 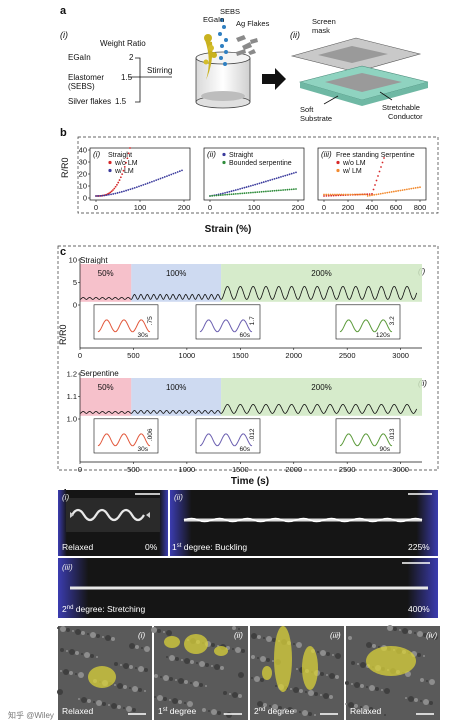 What do you see at coordinates (196, 644) in the screenshot?
I see `sem-highlight` at bounding box center [196, 644].